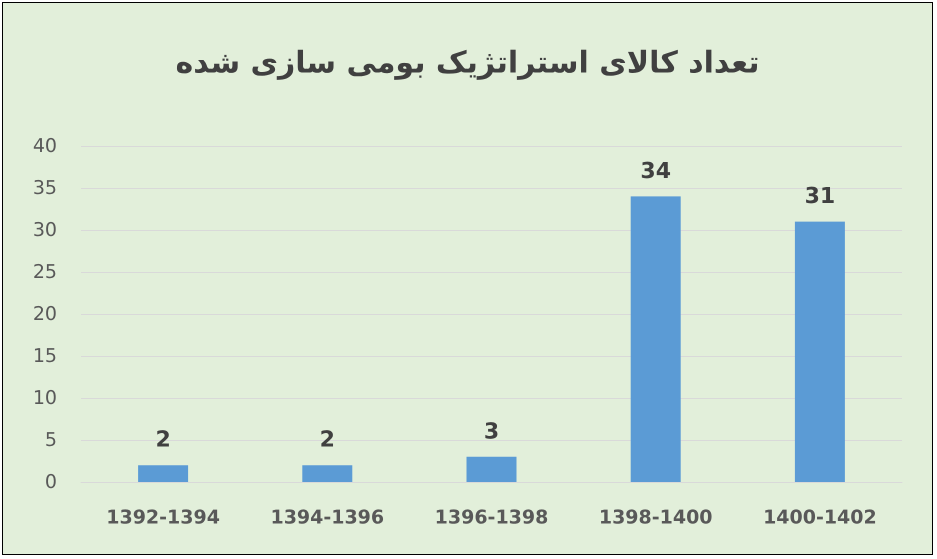 The width and height of the screenshot is (937, 559). What do you see at coordinates (468, 63) in the screenshot?
I see `chart-title: تعداد کالای استراتژیک بومی سازی شده` at bounding box center [468, 63].